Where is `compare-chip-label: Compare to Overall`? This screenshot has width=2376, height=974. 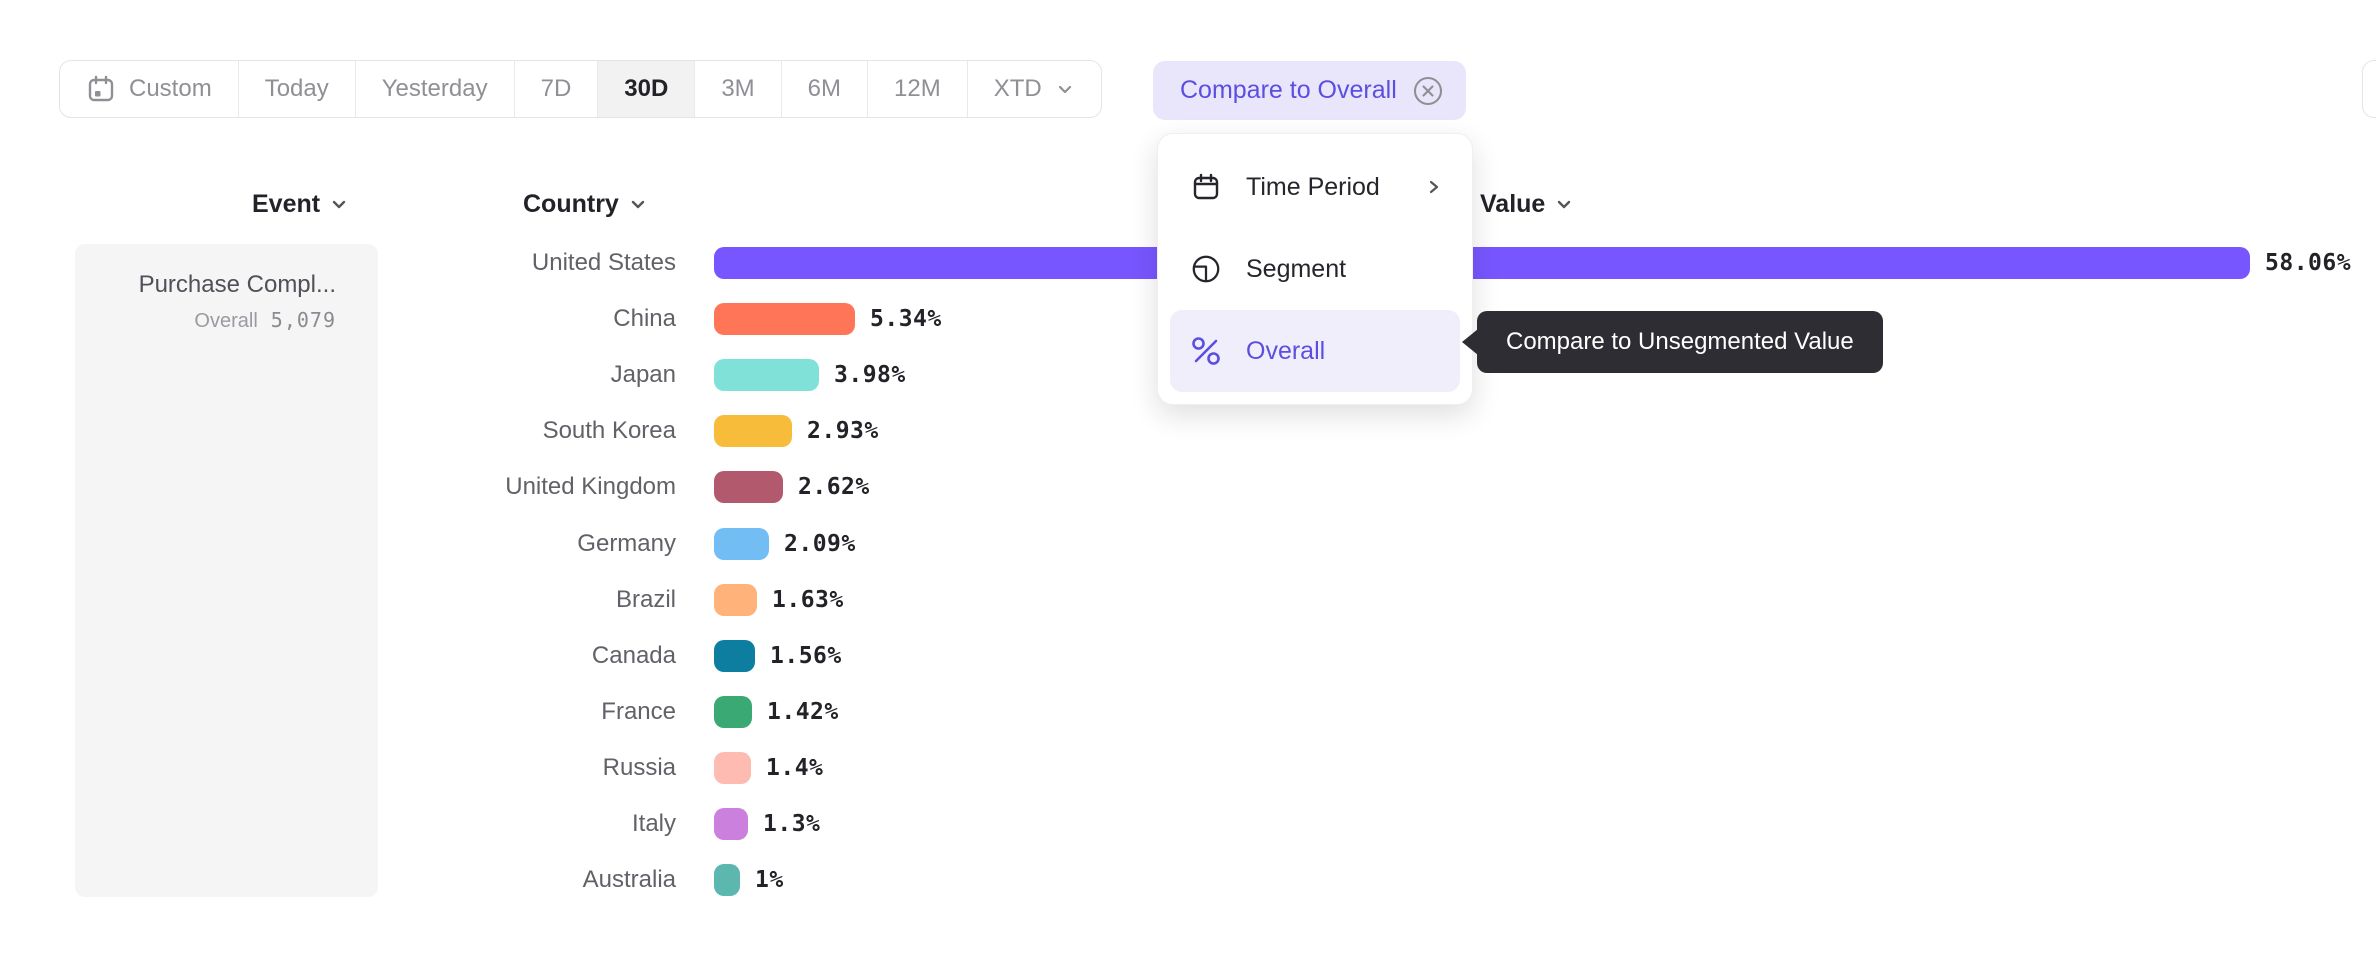 compare-chip-label: Compare to Overall is located at coordinates (1288, 90).